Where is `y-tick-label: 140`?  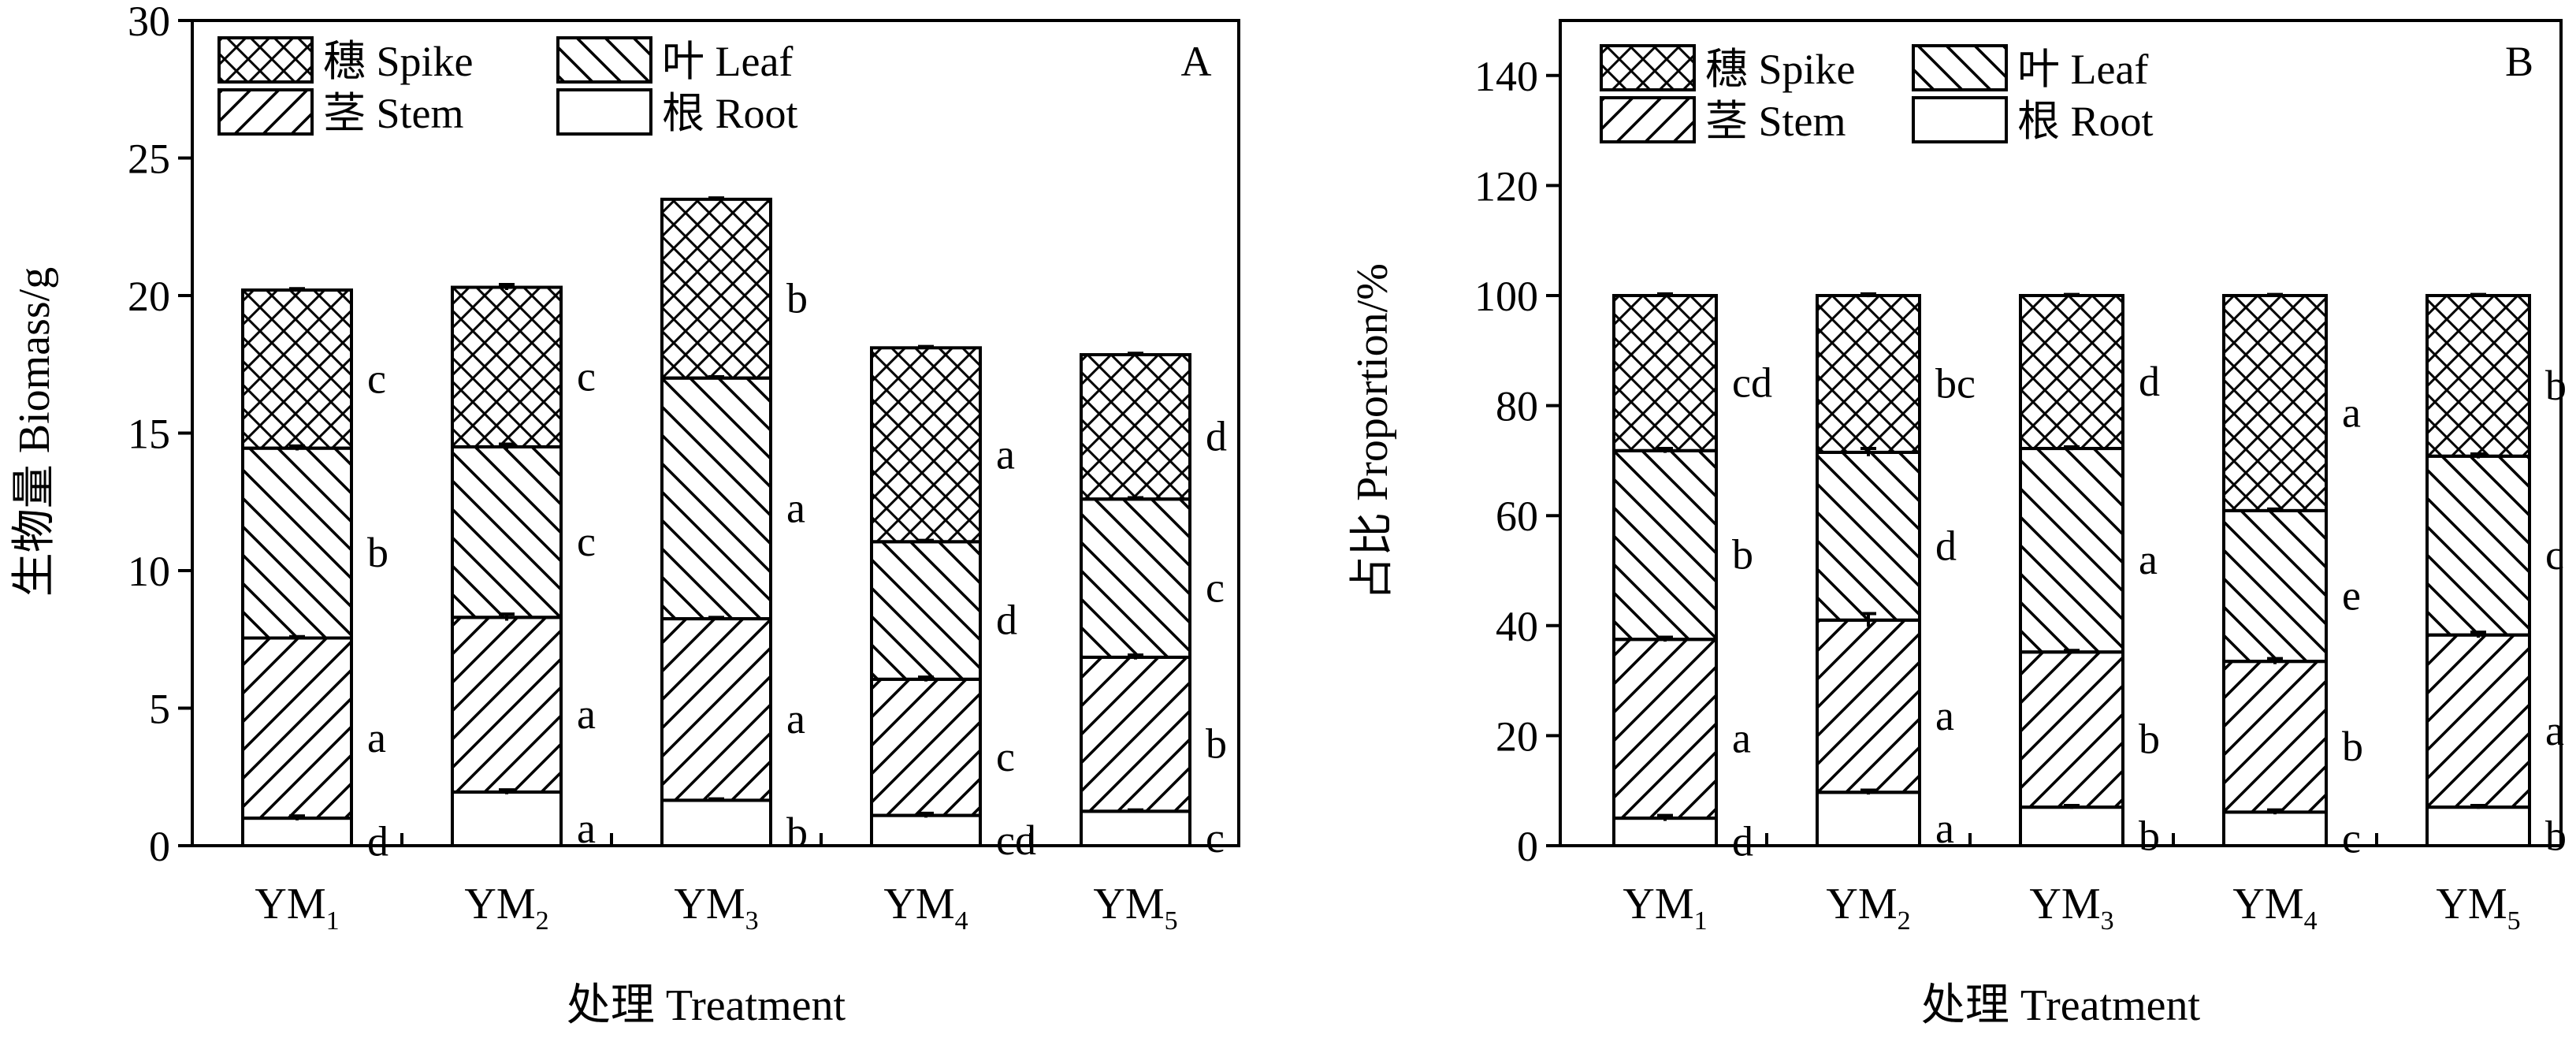 y-tick-label: 140 is located at coordinates (1506, 76).